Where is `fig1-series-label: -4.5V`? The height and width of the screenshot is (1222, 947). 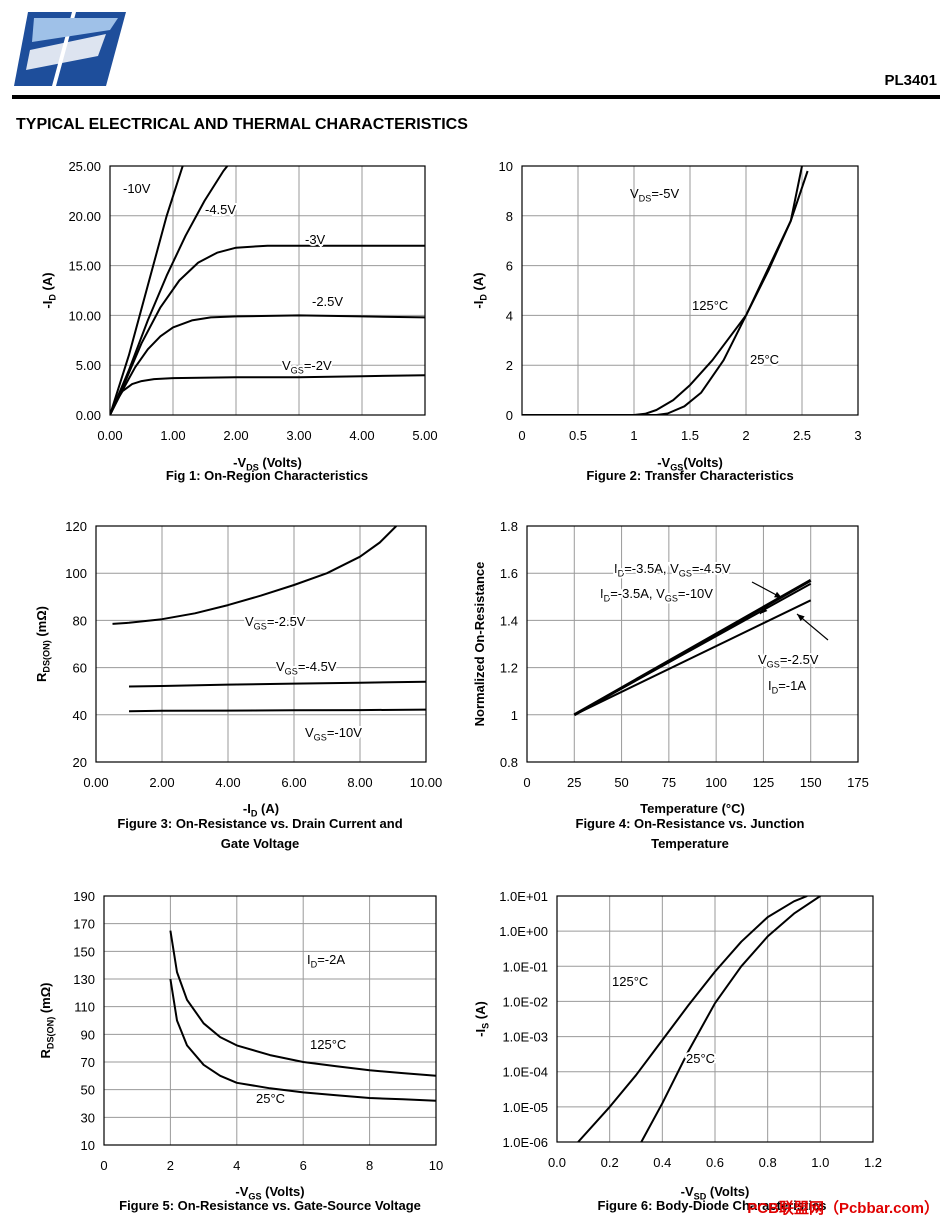
fig1-series-label: -4.5V is located at coordinates (220, 209).